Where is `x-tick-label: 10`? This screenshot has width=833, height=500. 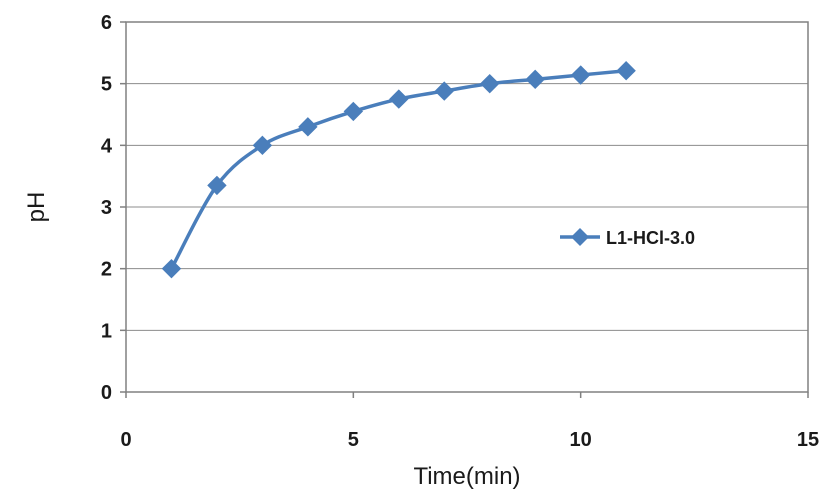 x-tick-label: 10 is located at coordinates (581, 440).